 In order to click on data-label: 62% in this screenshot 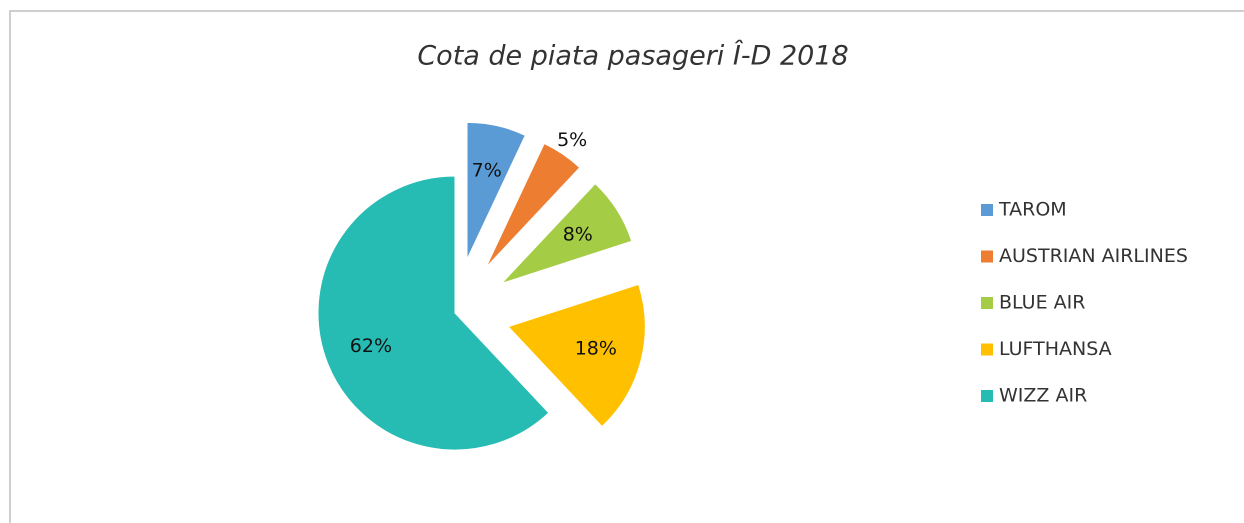, I will do `click(371, 346)`.